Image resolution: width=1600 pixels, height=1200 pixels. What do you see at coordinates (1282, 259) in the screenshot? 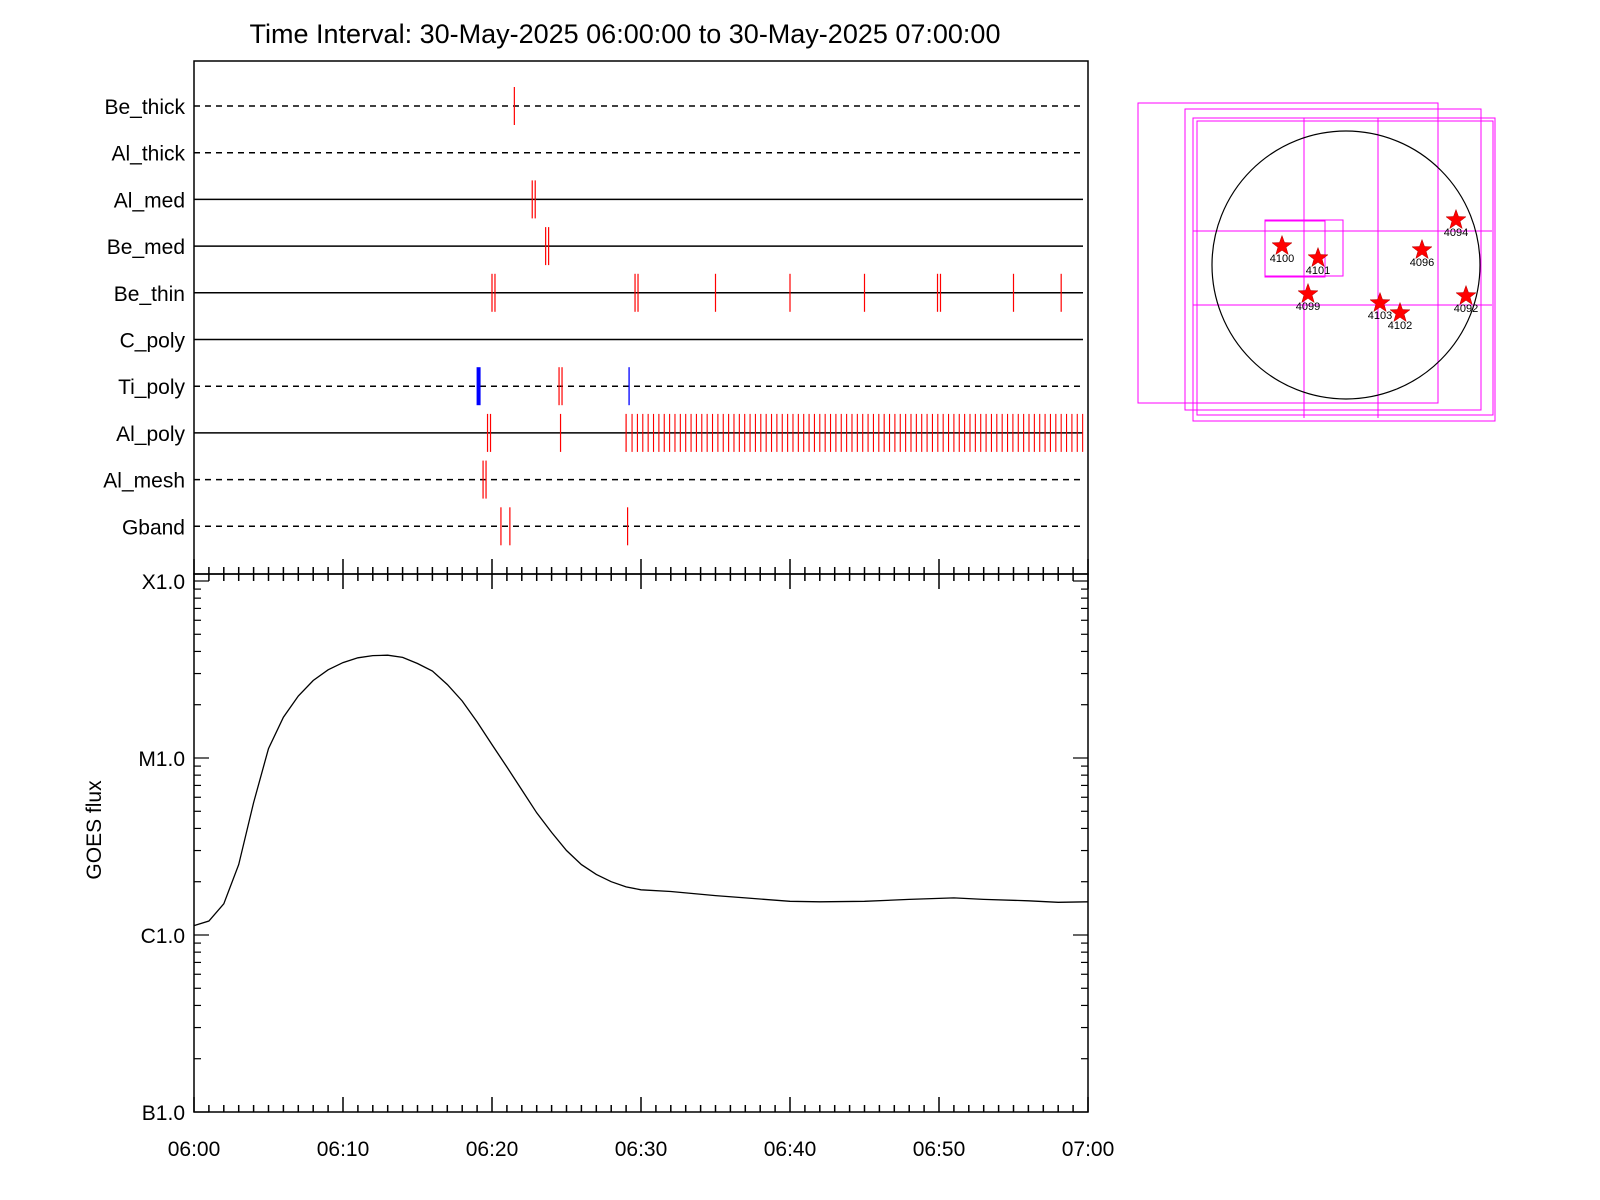
I see `active-region-label: 4100` at bounding box center [1282, 259].